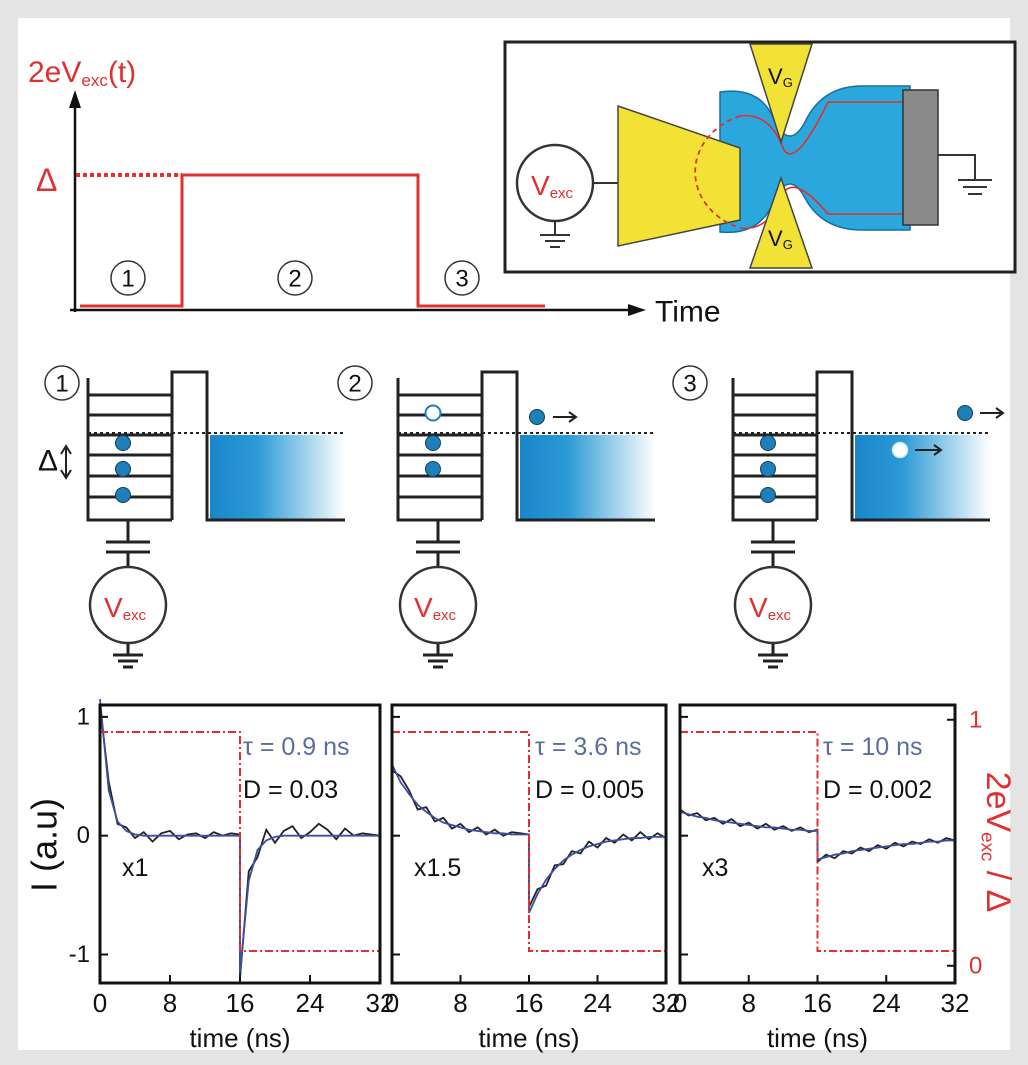 This screenshot has height=1065, width=1028. Describe the element at coordinates (873, 747) in the screenshot. I see `annotation: τ = 10 ns` at that location.